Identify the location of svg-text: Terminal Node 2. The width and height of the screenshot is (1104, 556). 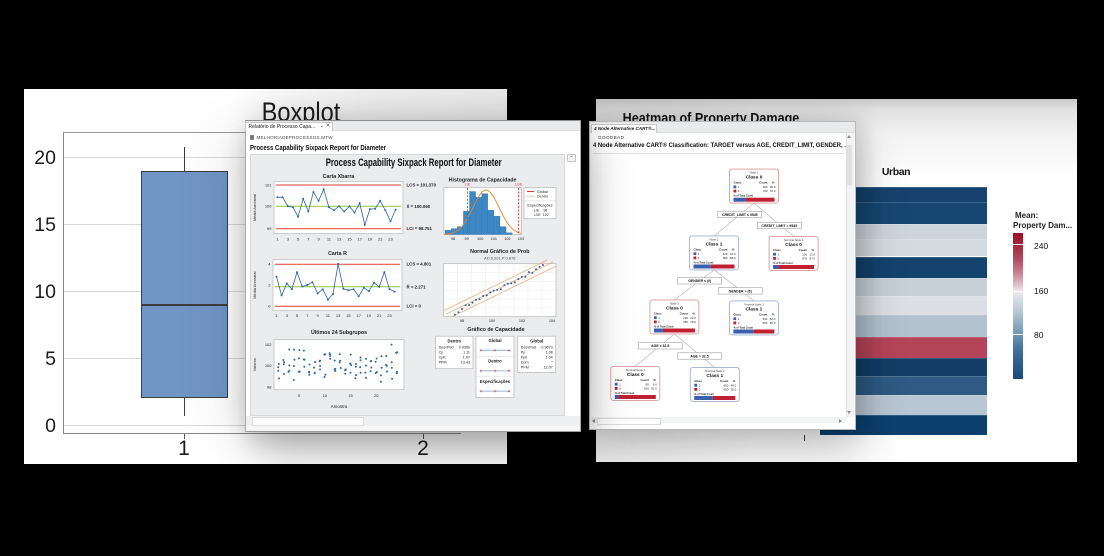
(715, 371).